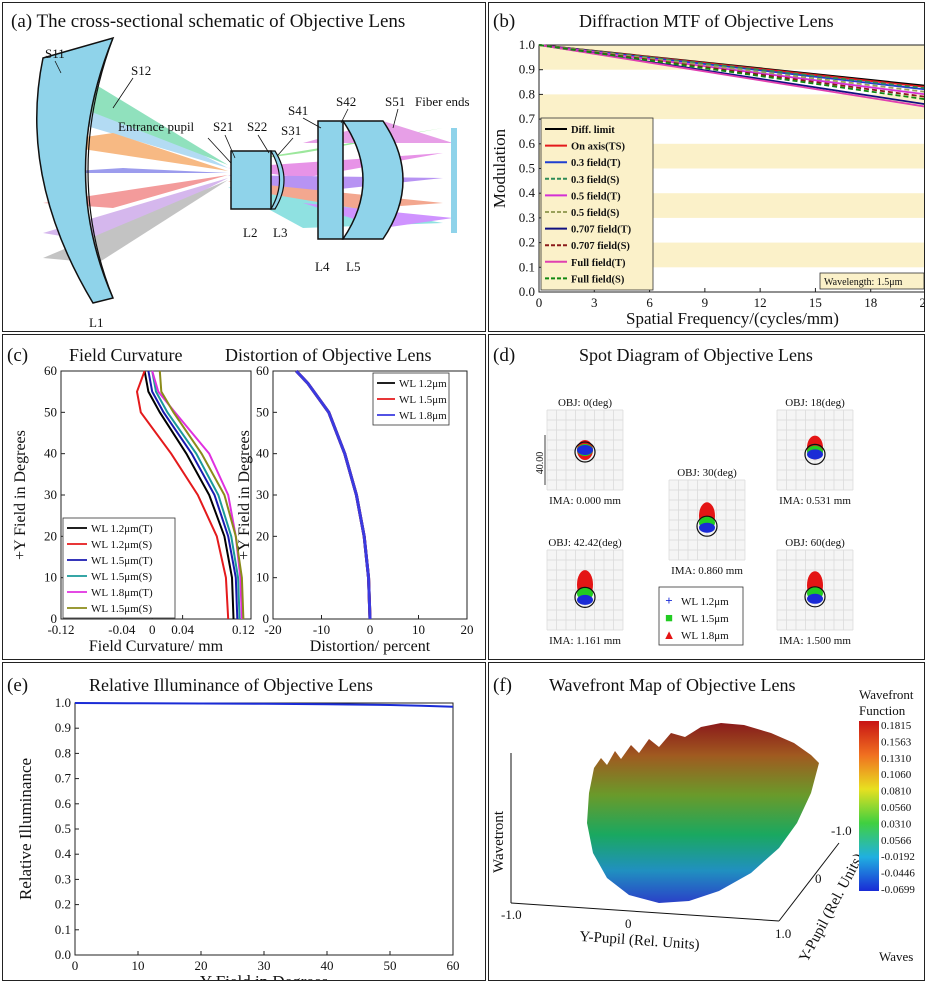 The height and width of the screenshot is (983, 927). What do you see at coordinates (262, 494) in the screenshot?
I see `y-tick-label: 30` at bounding box center [262, 494].